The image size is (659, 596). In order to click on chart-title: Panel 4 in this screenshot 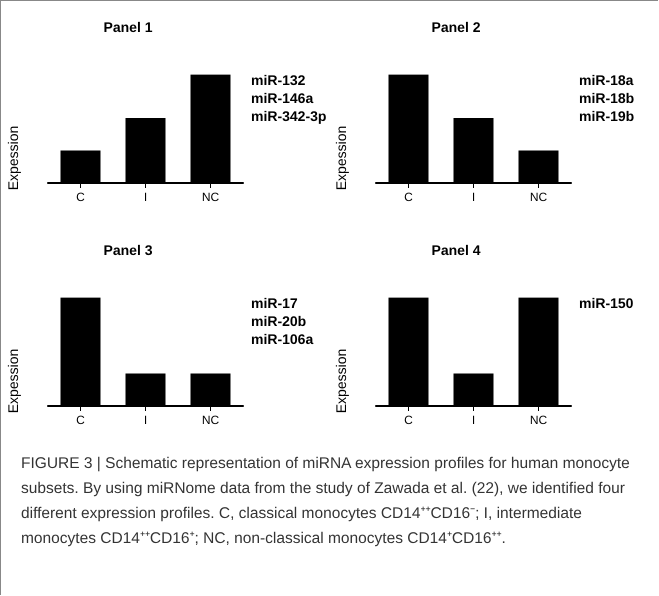, I will do `click(456, 250)`.